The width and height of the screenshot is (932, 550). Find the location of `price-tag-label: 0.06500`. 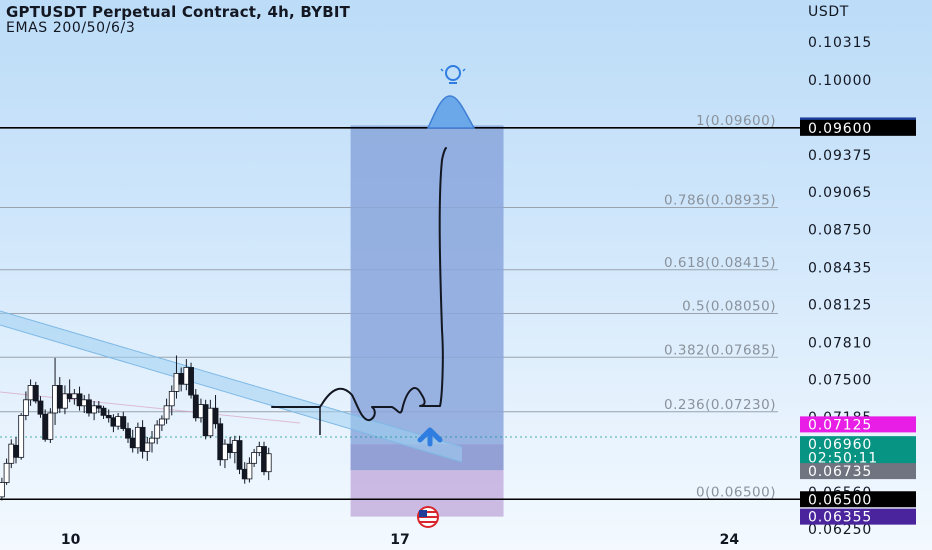

price-tag-label: 0.06500 is located at coordinates (840, 500).